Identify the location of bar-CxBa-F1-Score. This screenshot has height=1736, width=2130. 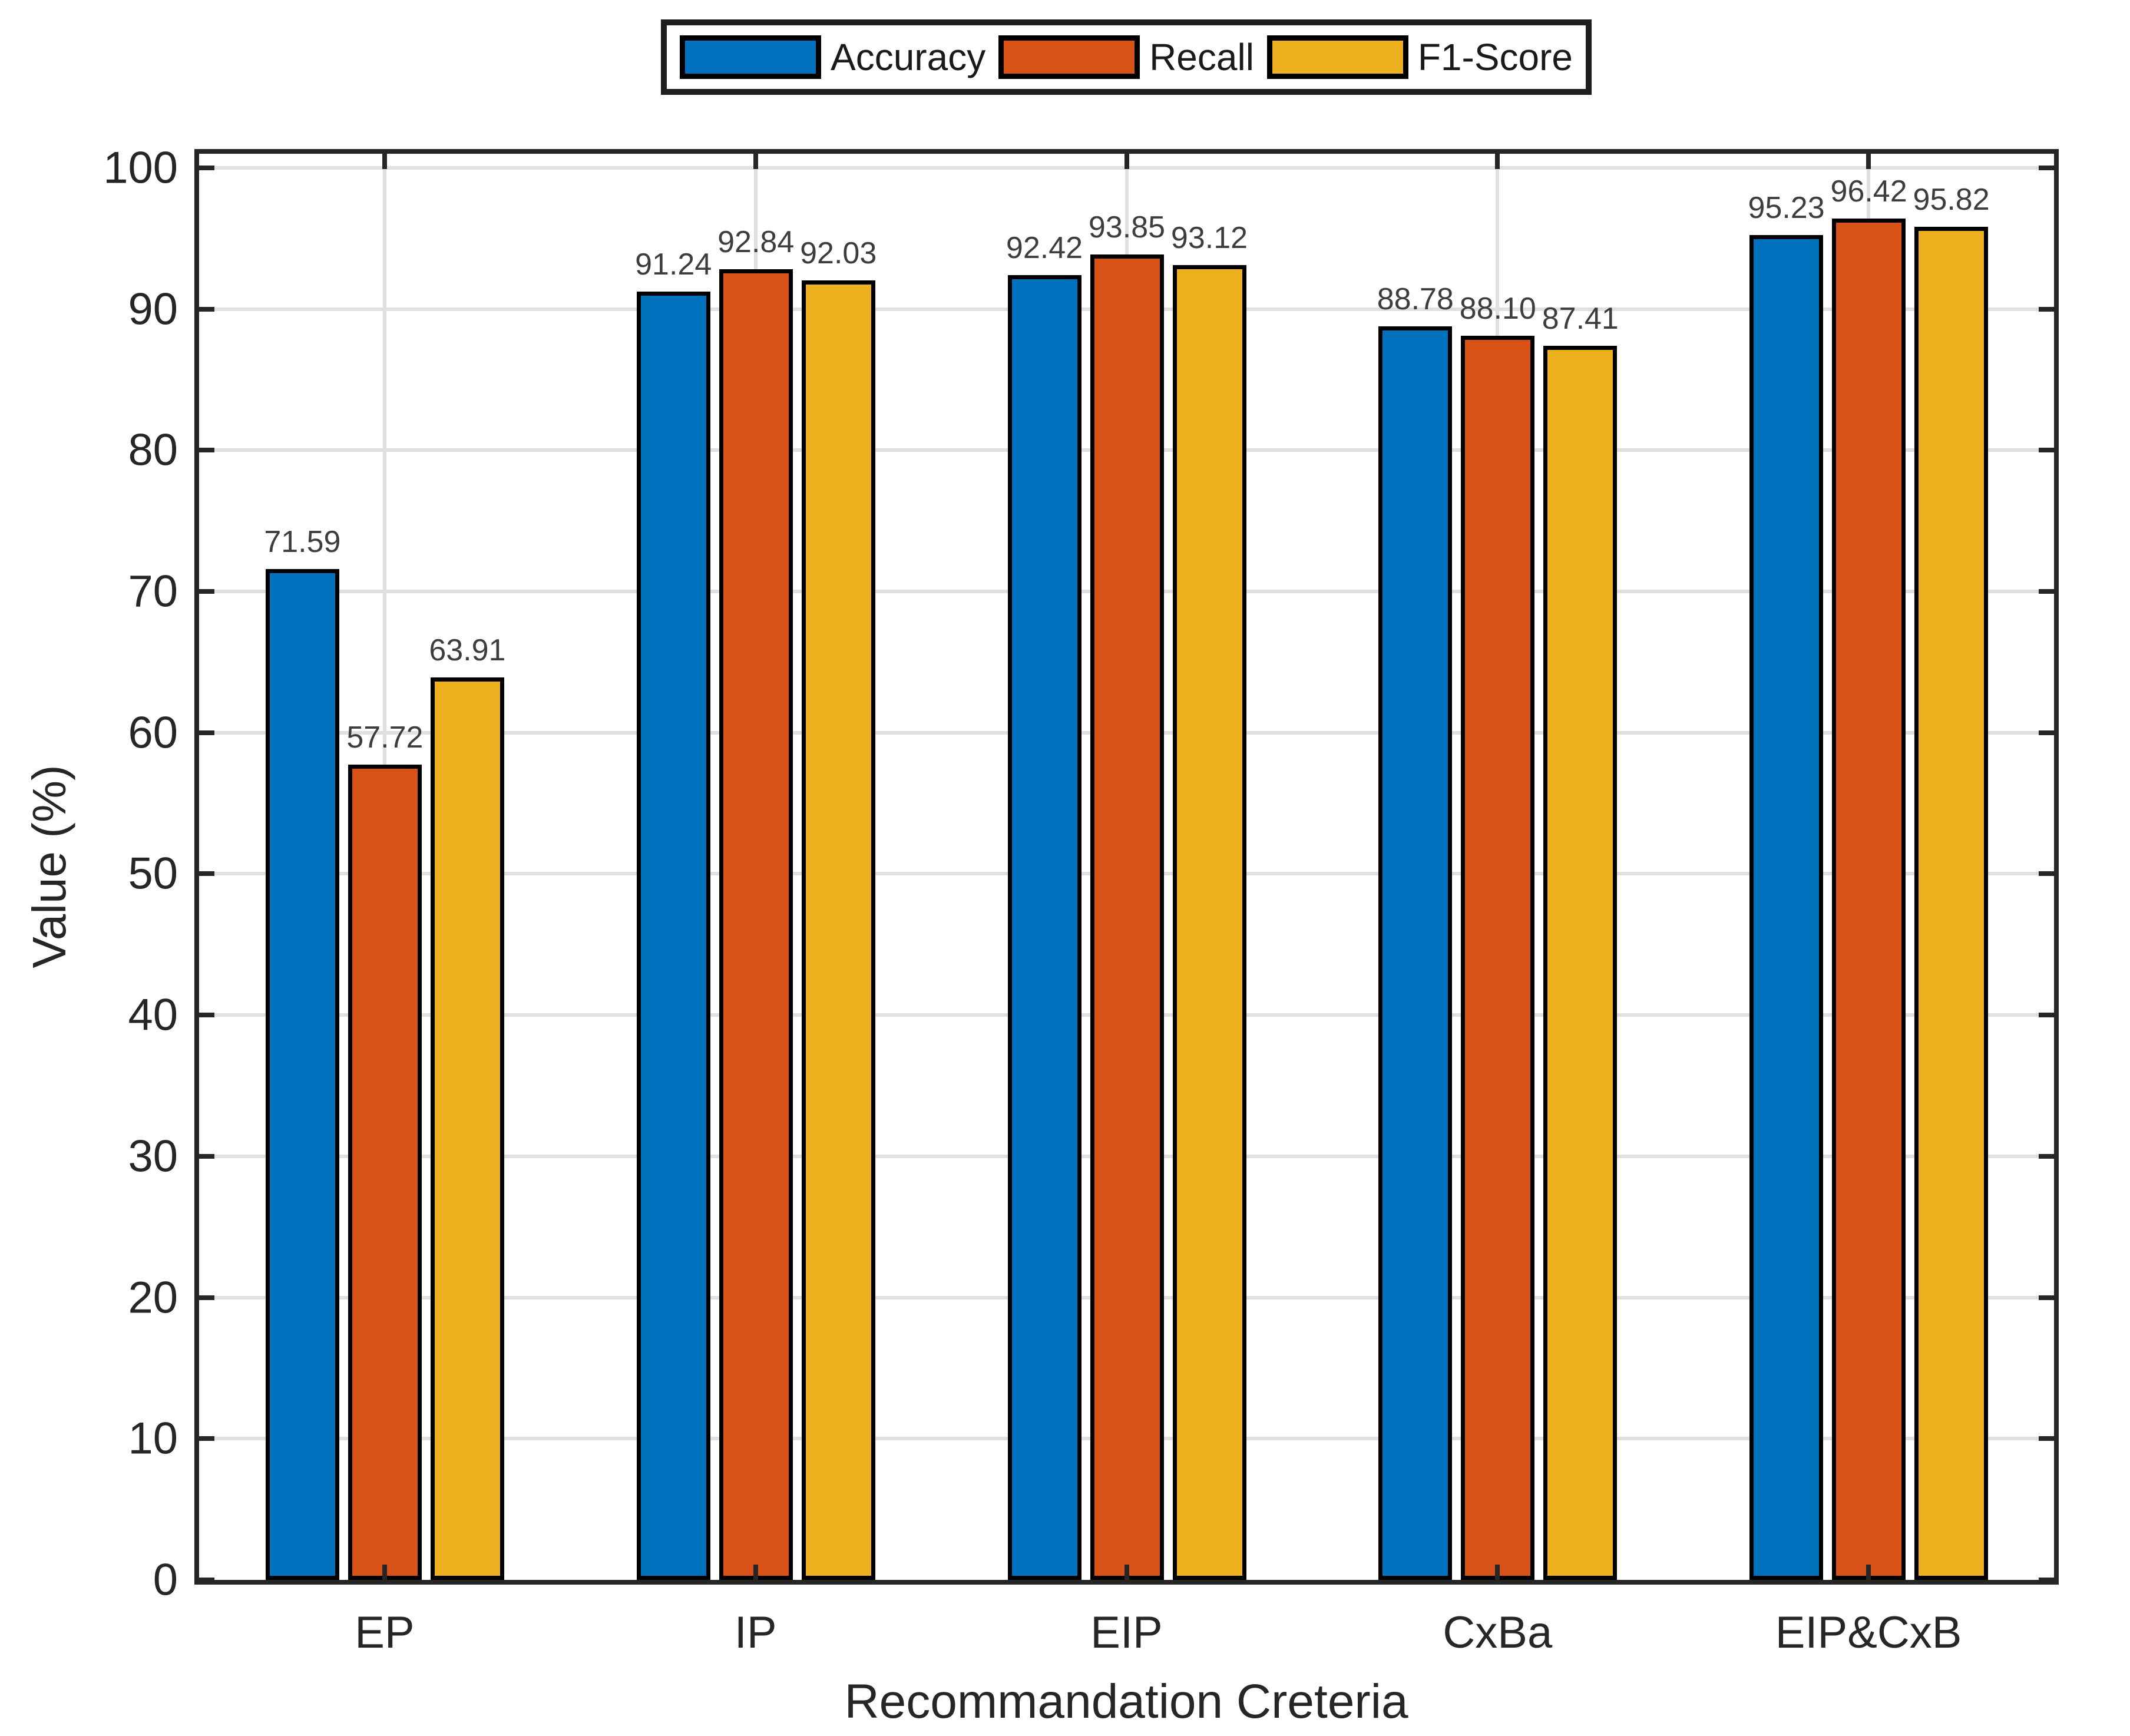
(1581, 962).